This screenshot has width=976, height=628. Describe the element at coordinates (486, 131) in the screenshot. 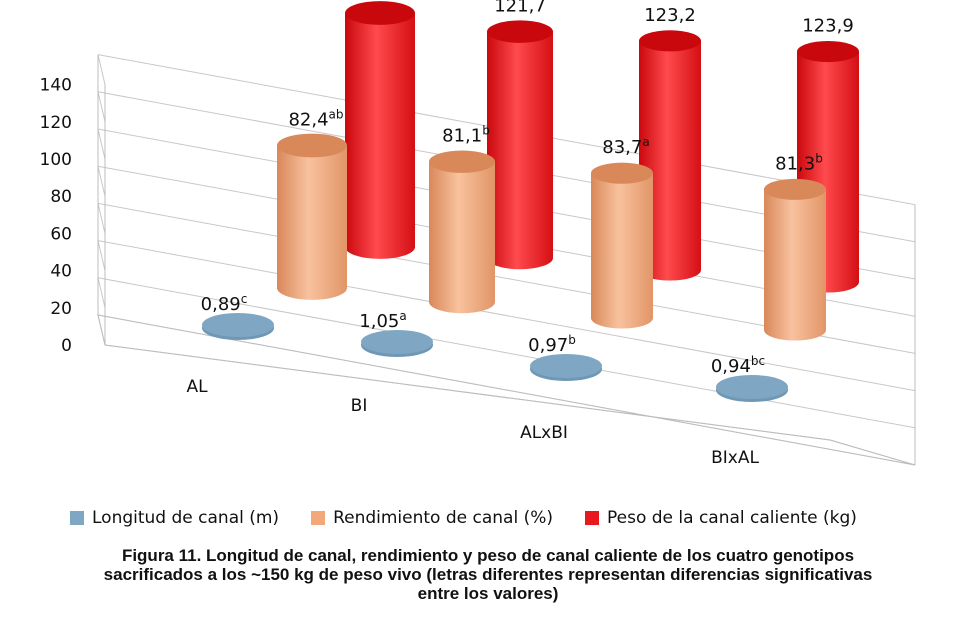

I see `data-label-rendimiento-1-sup: b` at that location.